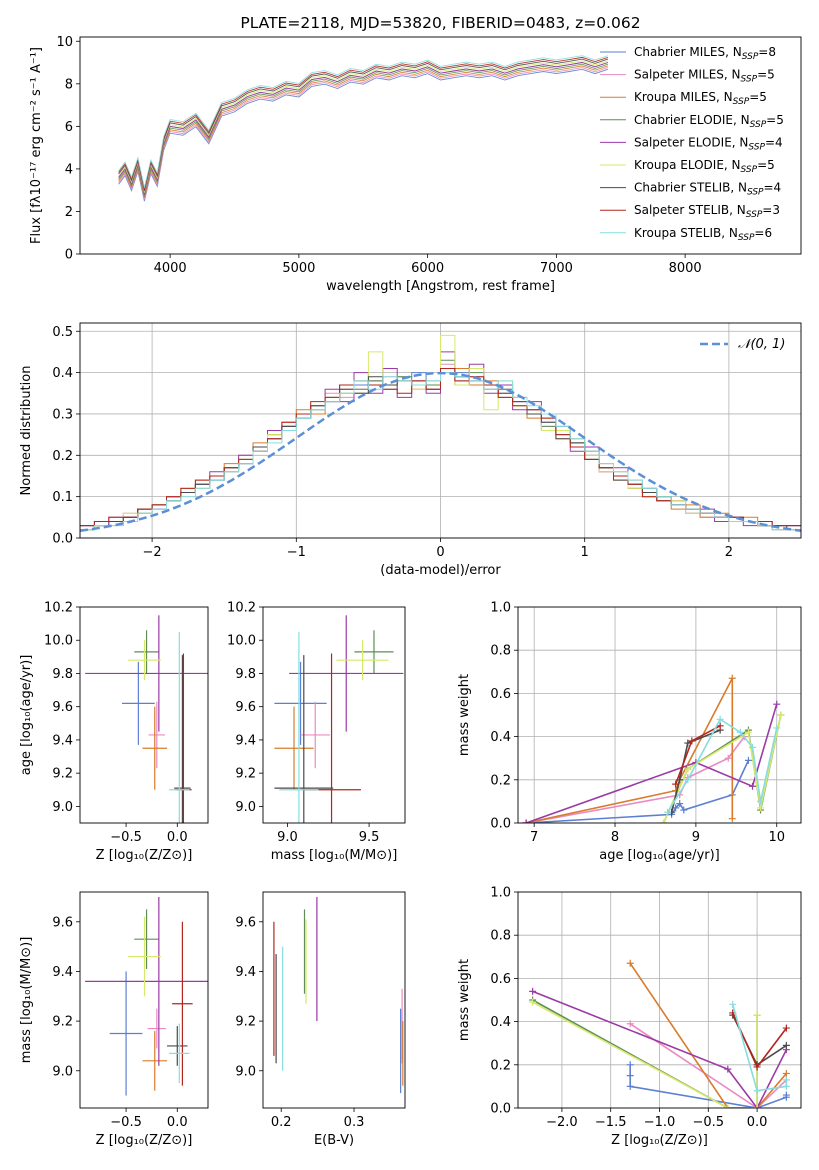 The height and width of the screenshot is (1170, 819). What do you see at coordinates (611, 1122) in the screenshot?
I see `x-tick-label: −1.5` at bounding box center [611, 1122].